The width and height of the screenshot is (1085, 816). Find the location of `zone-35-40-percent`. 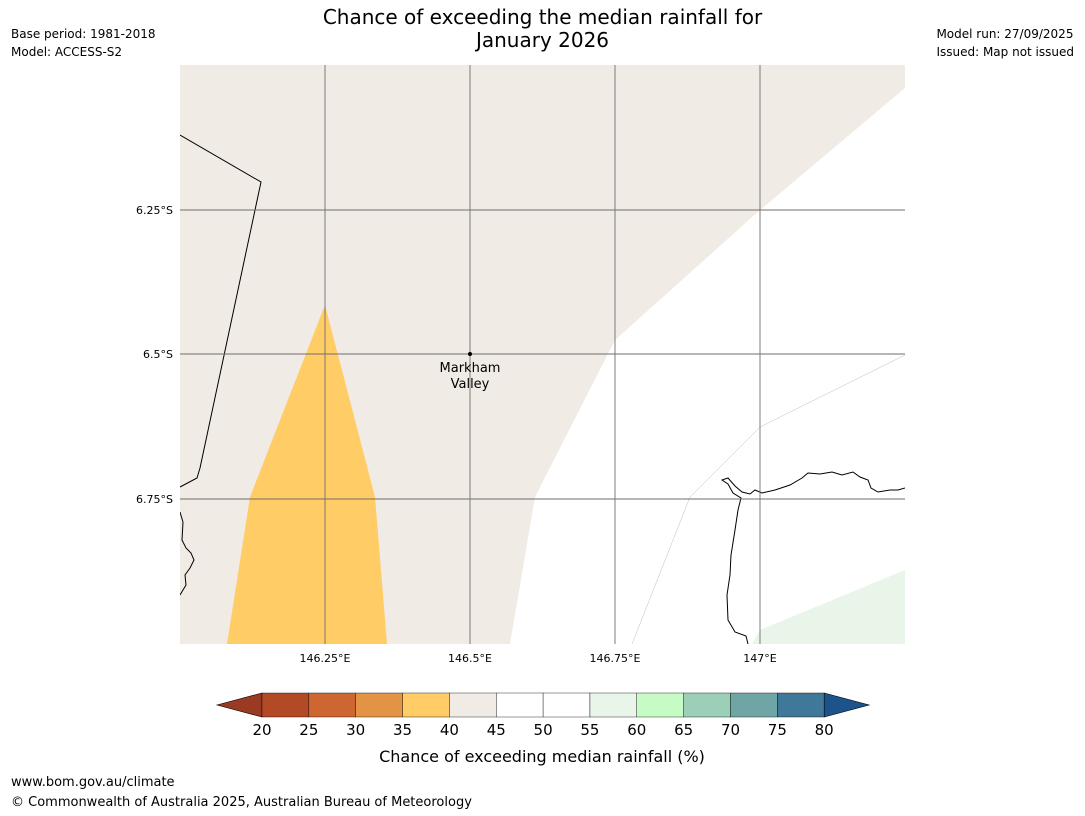

zone-35-40-percent is located at coordinates (307, 474).